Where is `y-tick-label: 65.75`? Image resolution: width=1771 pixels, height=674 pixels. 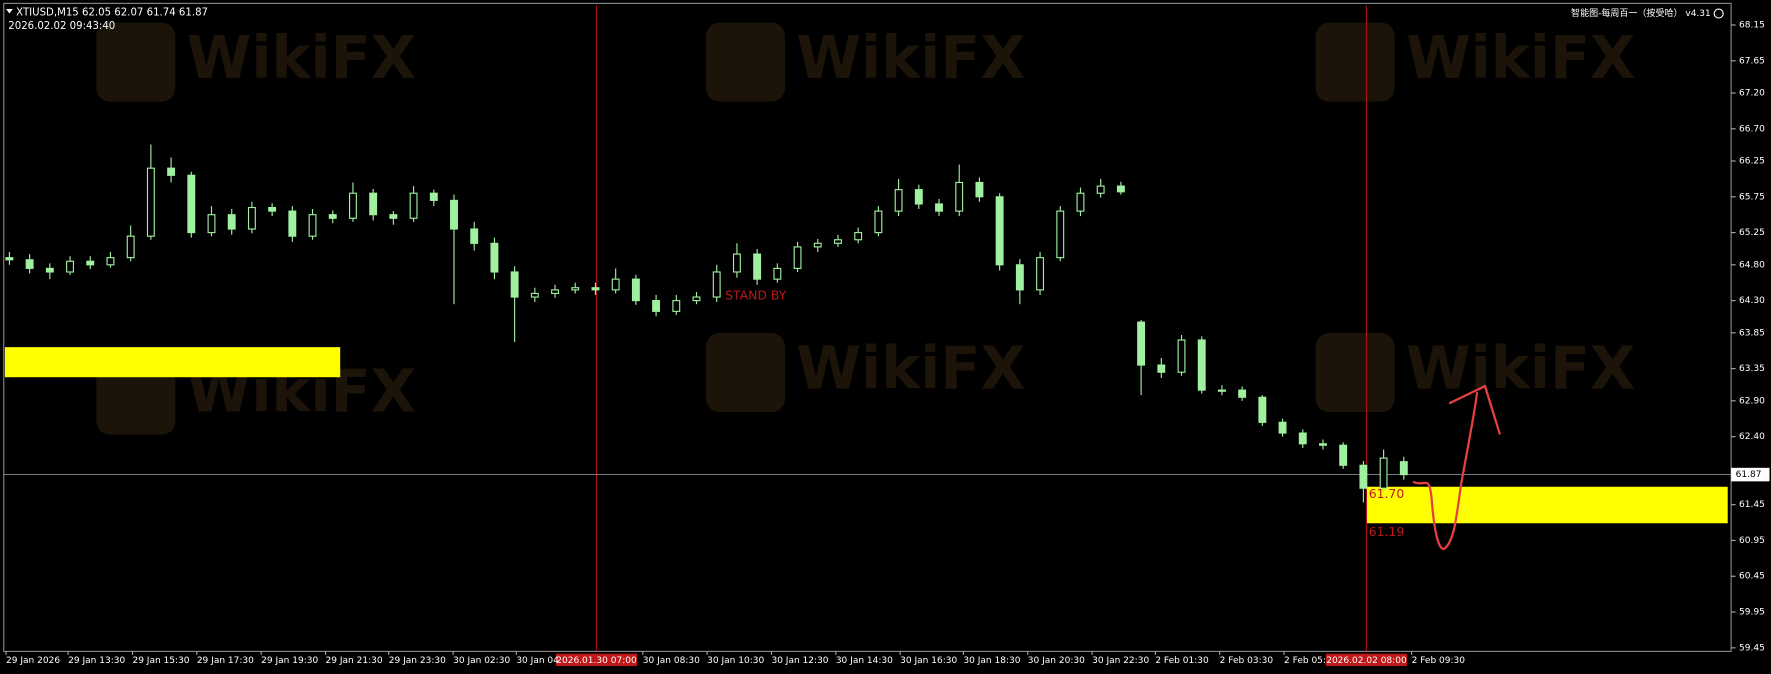 y-tick-label: 65.75 is located at coordinates (1752, 197).